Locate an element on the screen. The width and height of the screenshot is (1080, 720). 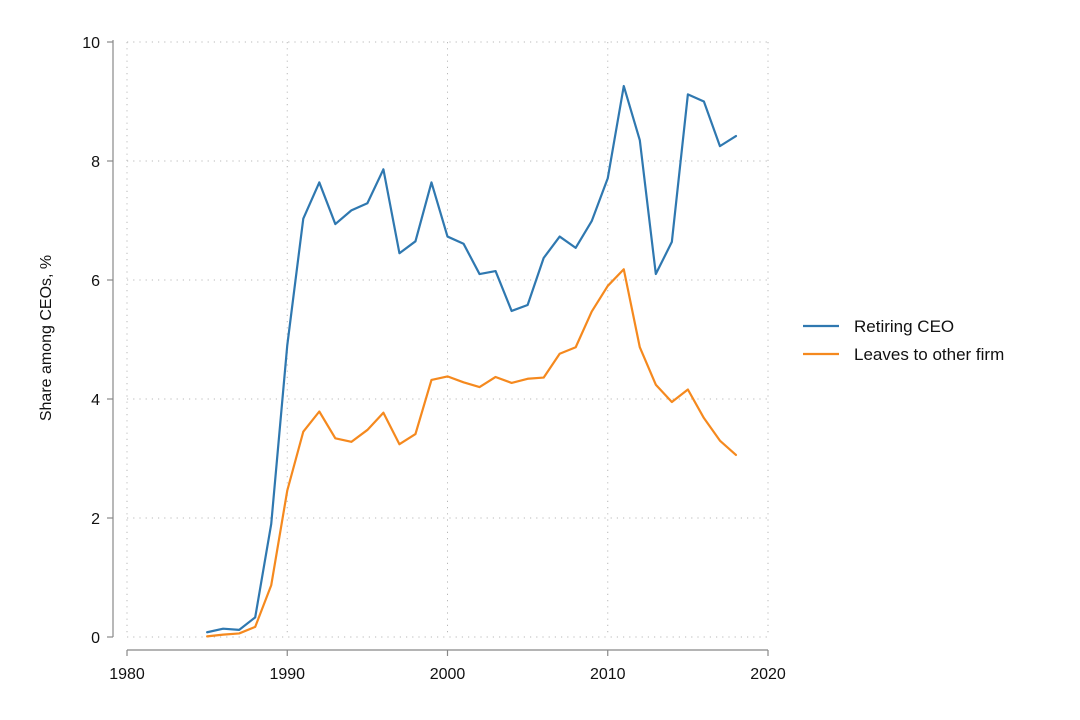
legend-label: Retiring CEO is located at coordinates (904, 326).